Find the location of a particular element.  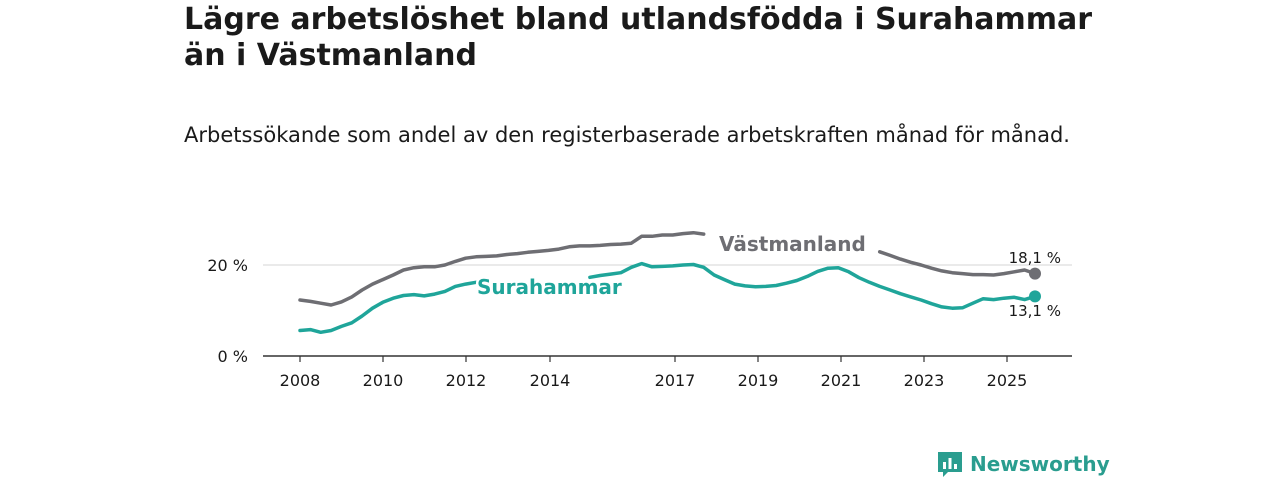

newsworthy-logo: Newsworthy is located at coordinates (1023, 464).